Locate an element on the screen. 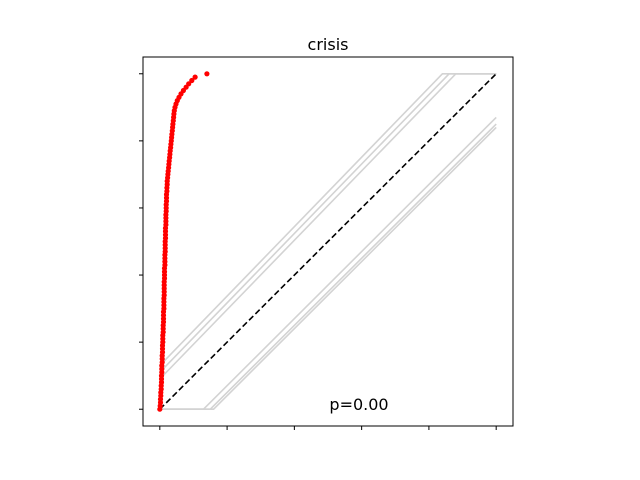 The image size is (640, 480). chart-title: crisis is located at coordinates (328, 44).